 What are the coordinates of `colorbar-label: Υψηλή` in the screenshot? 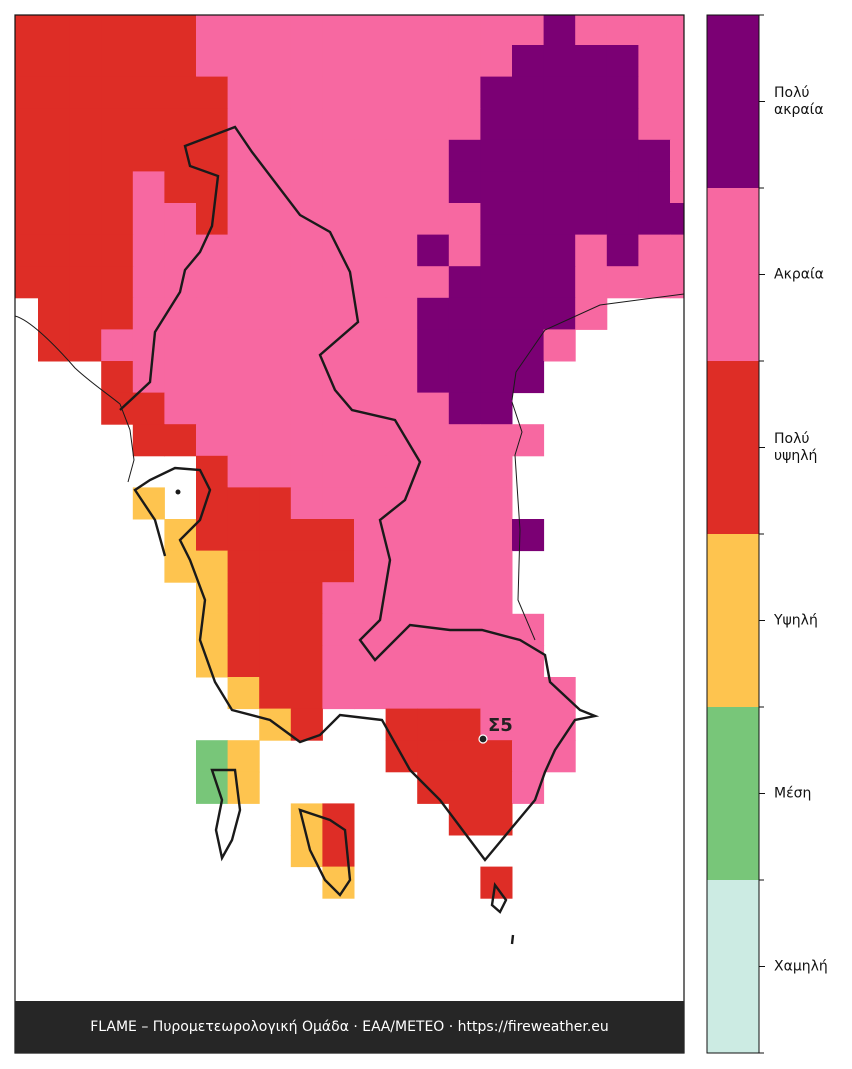 It's located at (796, 620).